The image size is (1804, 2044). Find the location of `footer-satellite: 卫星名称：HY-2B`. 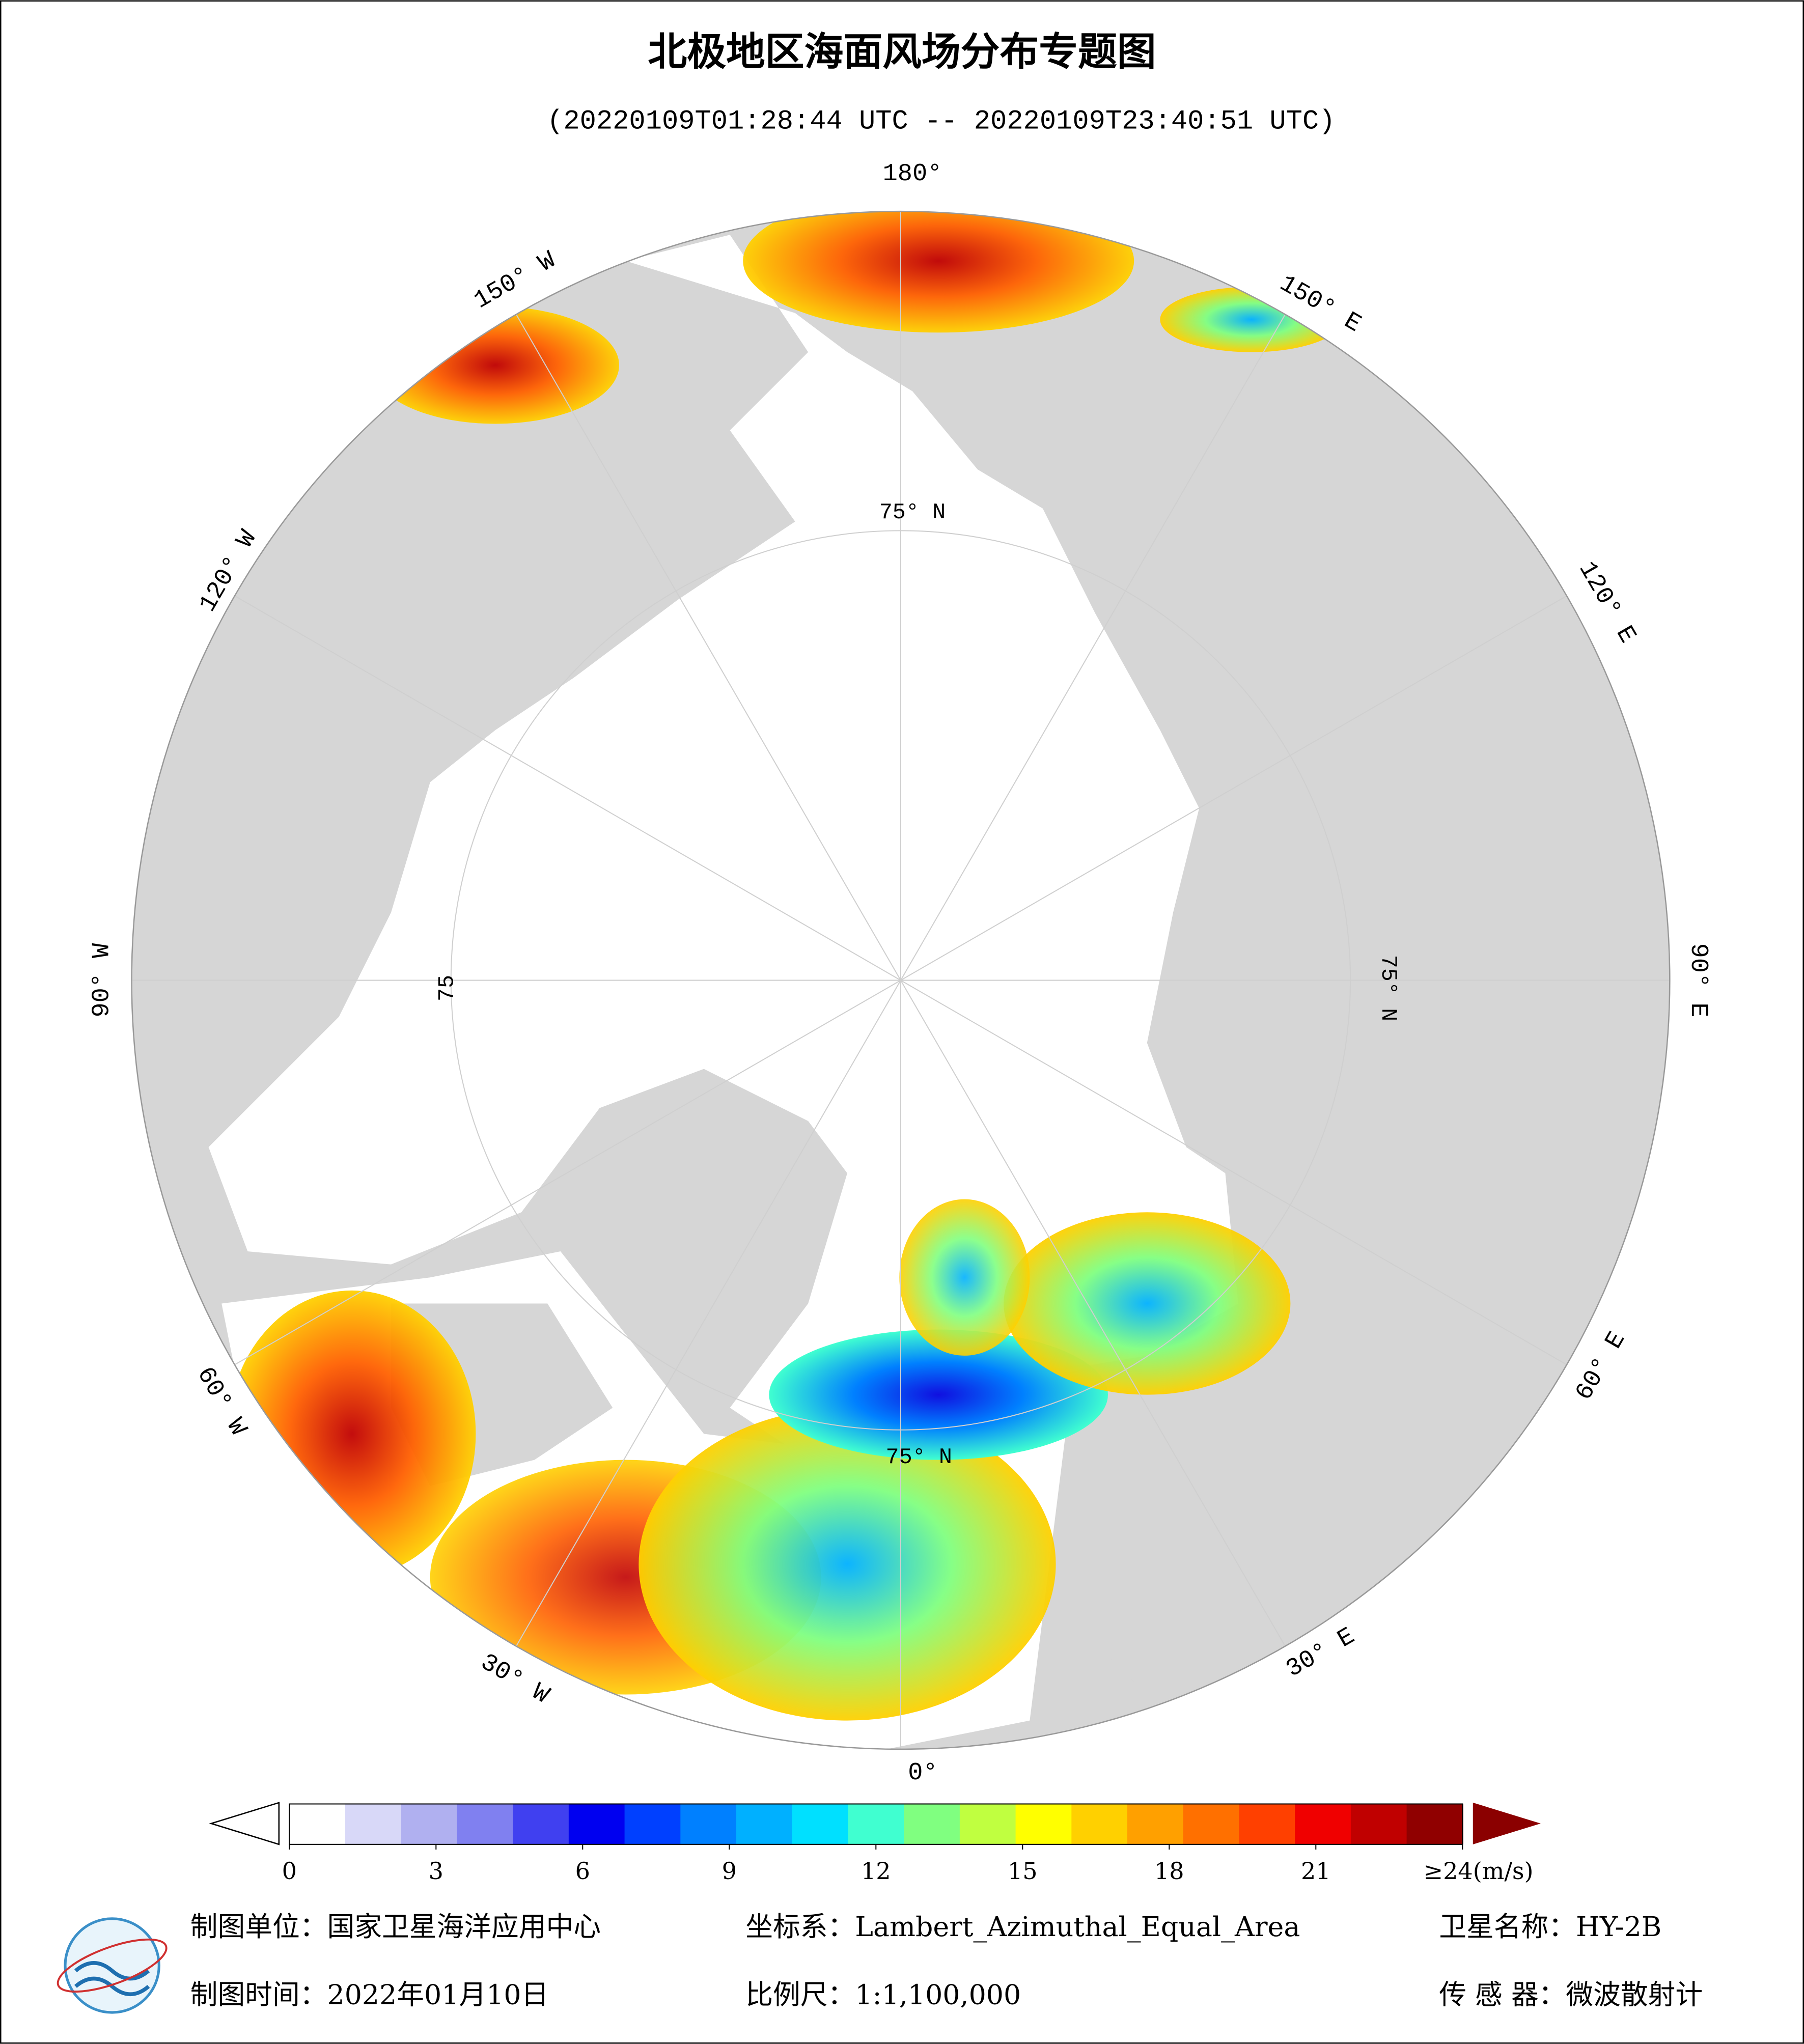

footer-satellite: 卫星名称：HY-2B is located at coordinates (1550, 1927).